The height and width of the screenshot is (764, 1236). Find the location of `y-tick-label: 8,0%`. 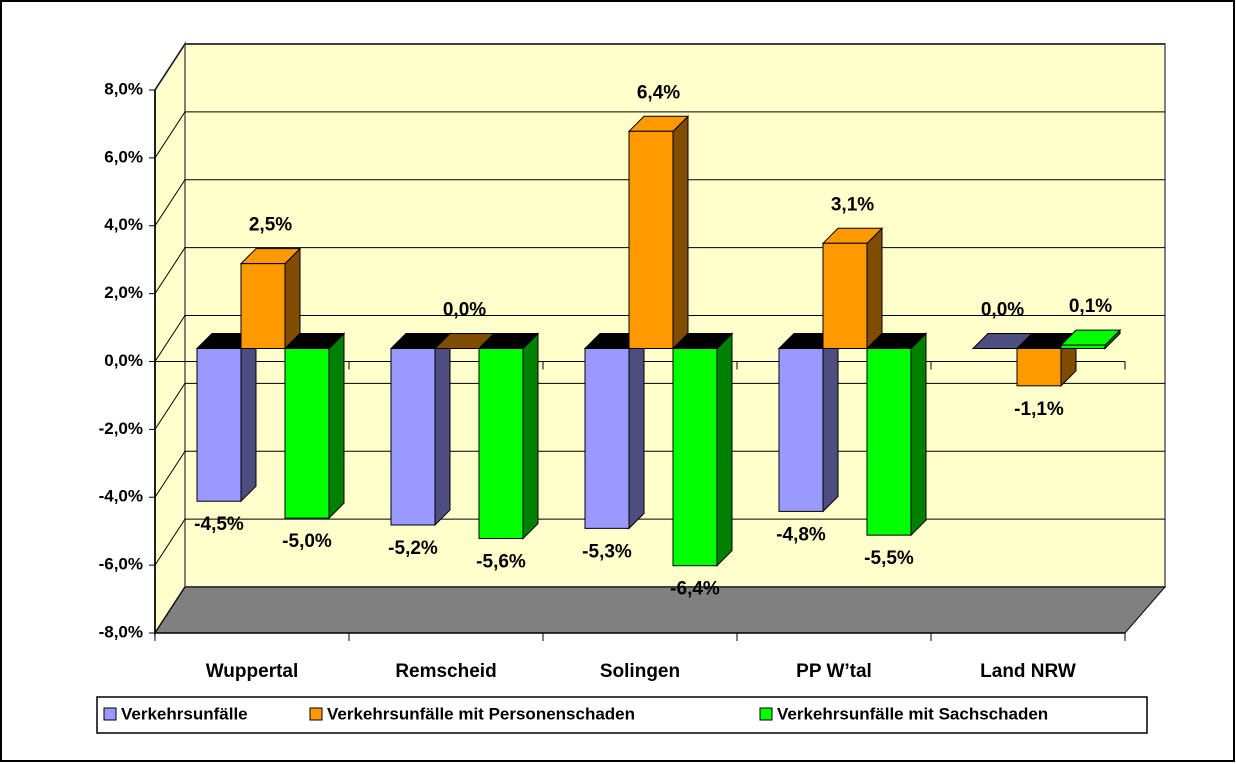

y-tick-label: 8,0% is located at coordinates (123, 88).